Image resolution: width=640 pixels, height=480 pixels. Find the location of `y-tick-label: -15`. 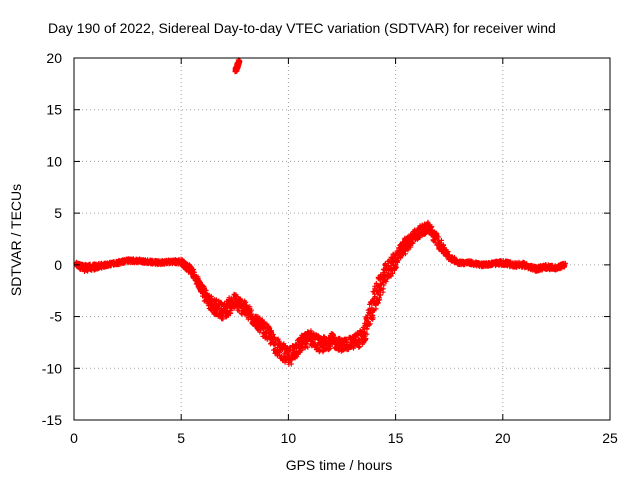

y-tick-label: -15 is located at coordinates (52, 420).